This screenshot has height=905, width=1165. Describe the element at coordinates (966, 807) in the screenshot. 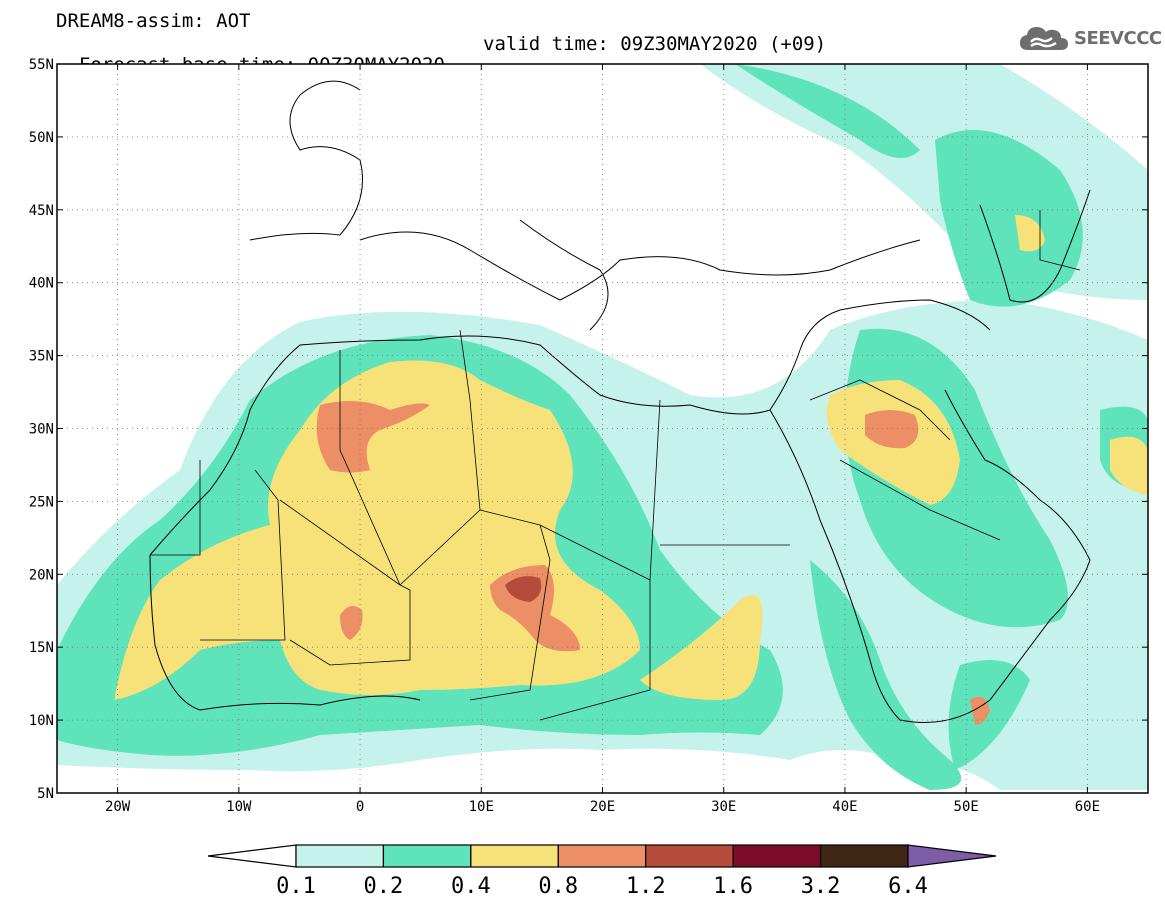

I see `lon-tick-label: 50E` at that location.